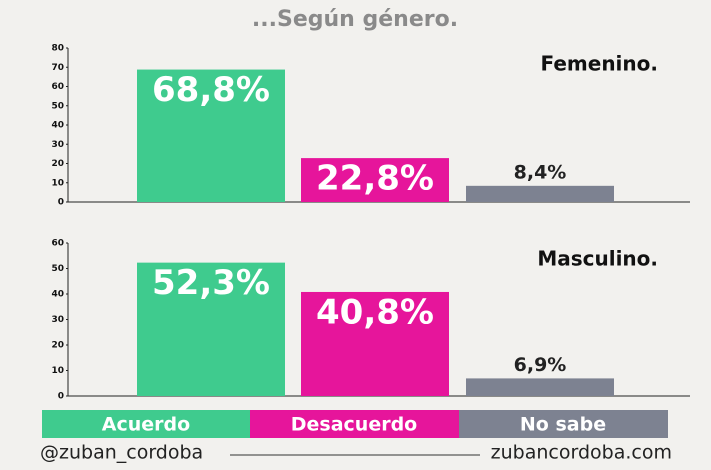  I want to click on footer-left: @zuban_cordoba, so click(121, 453).